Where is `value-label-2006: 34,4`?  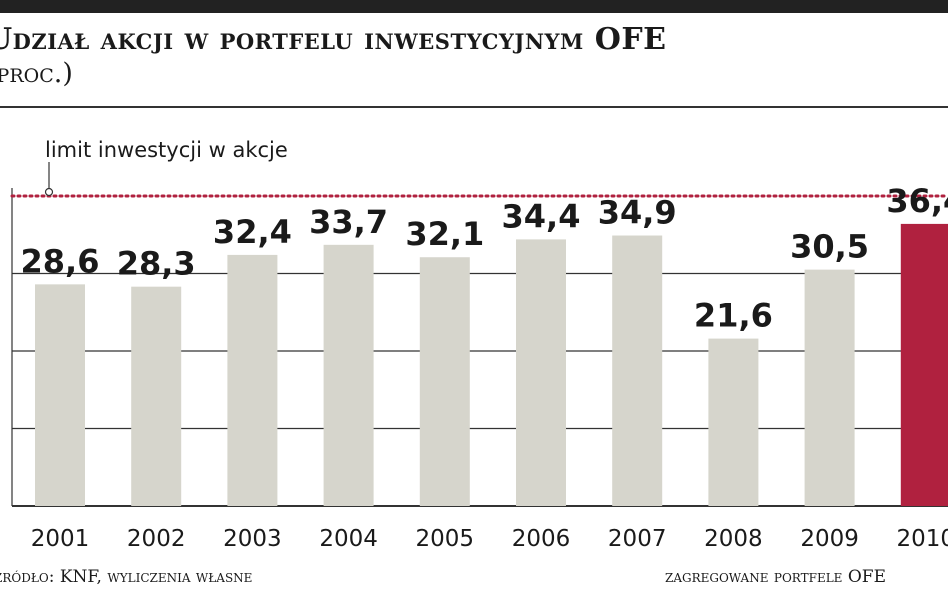 value-label-2006: 34,4 is located at coordinates (541, 216).